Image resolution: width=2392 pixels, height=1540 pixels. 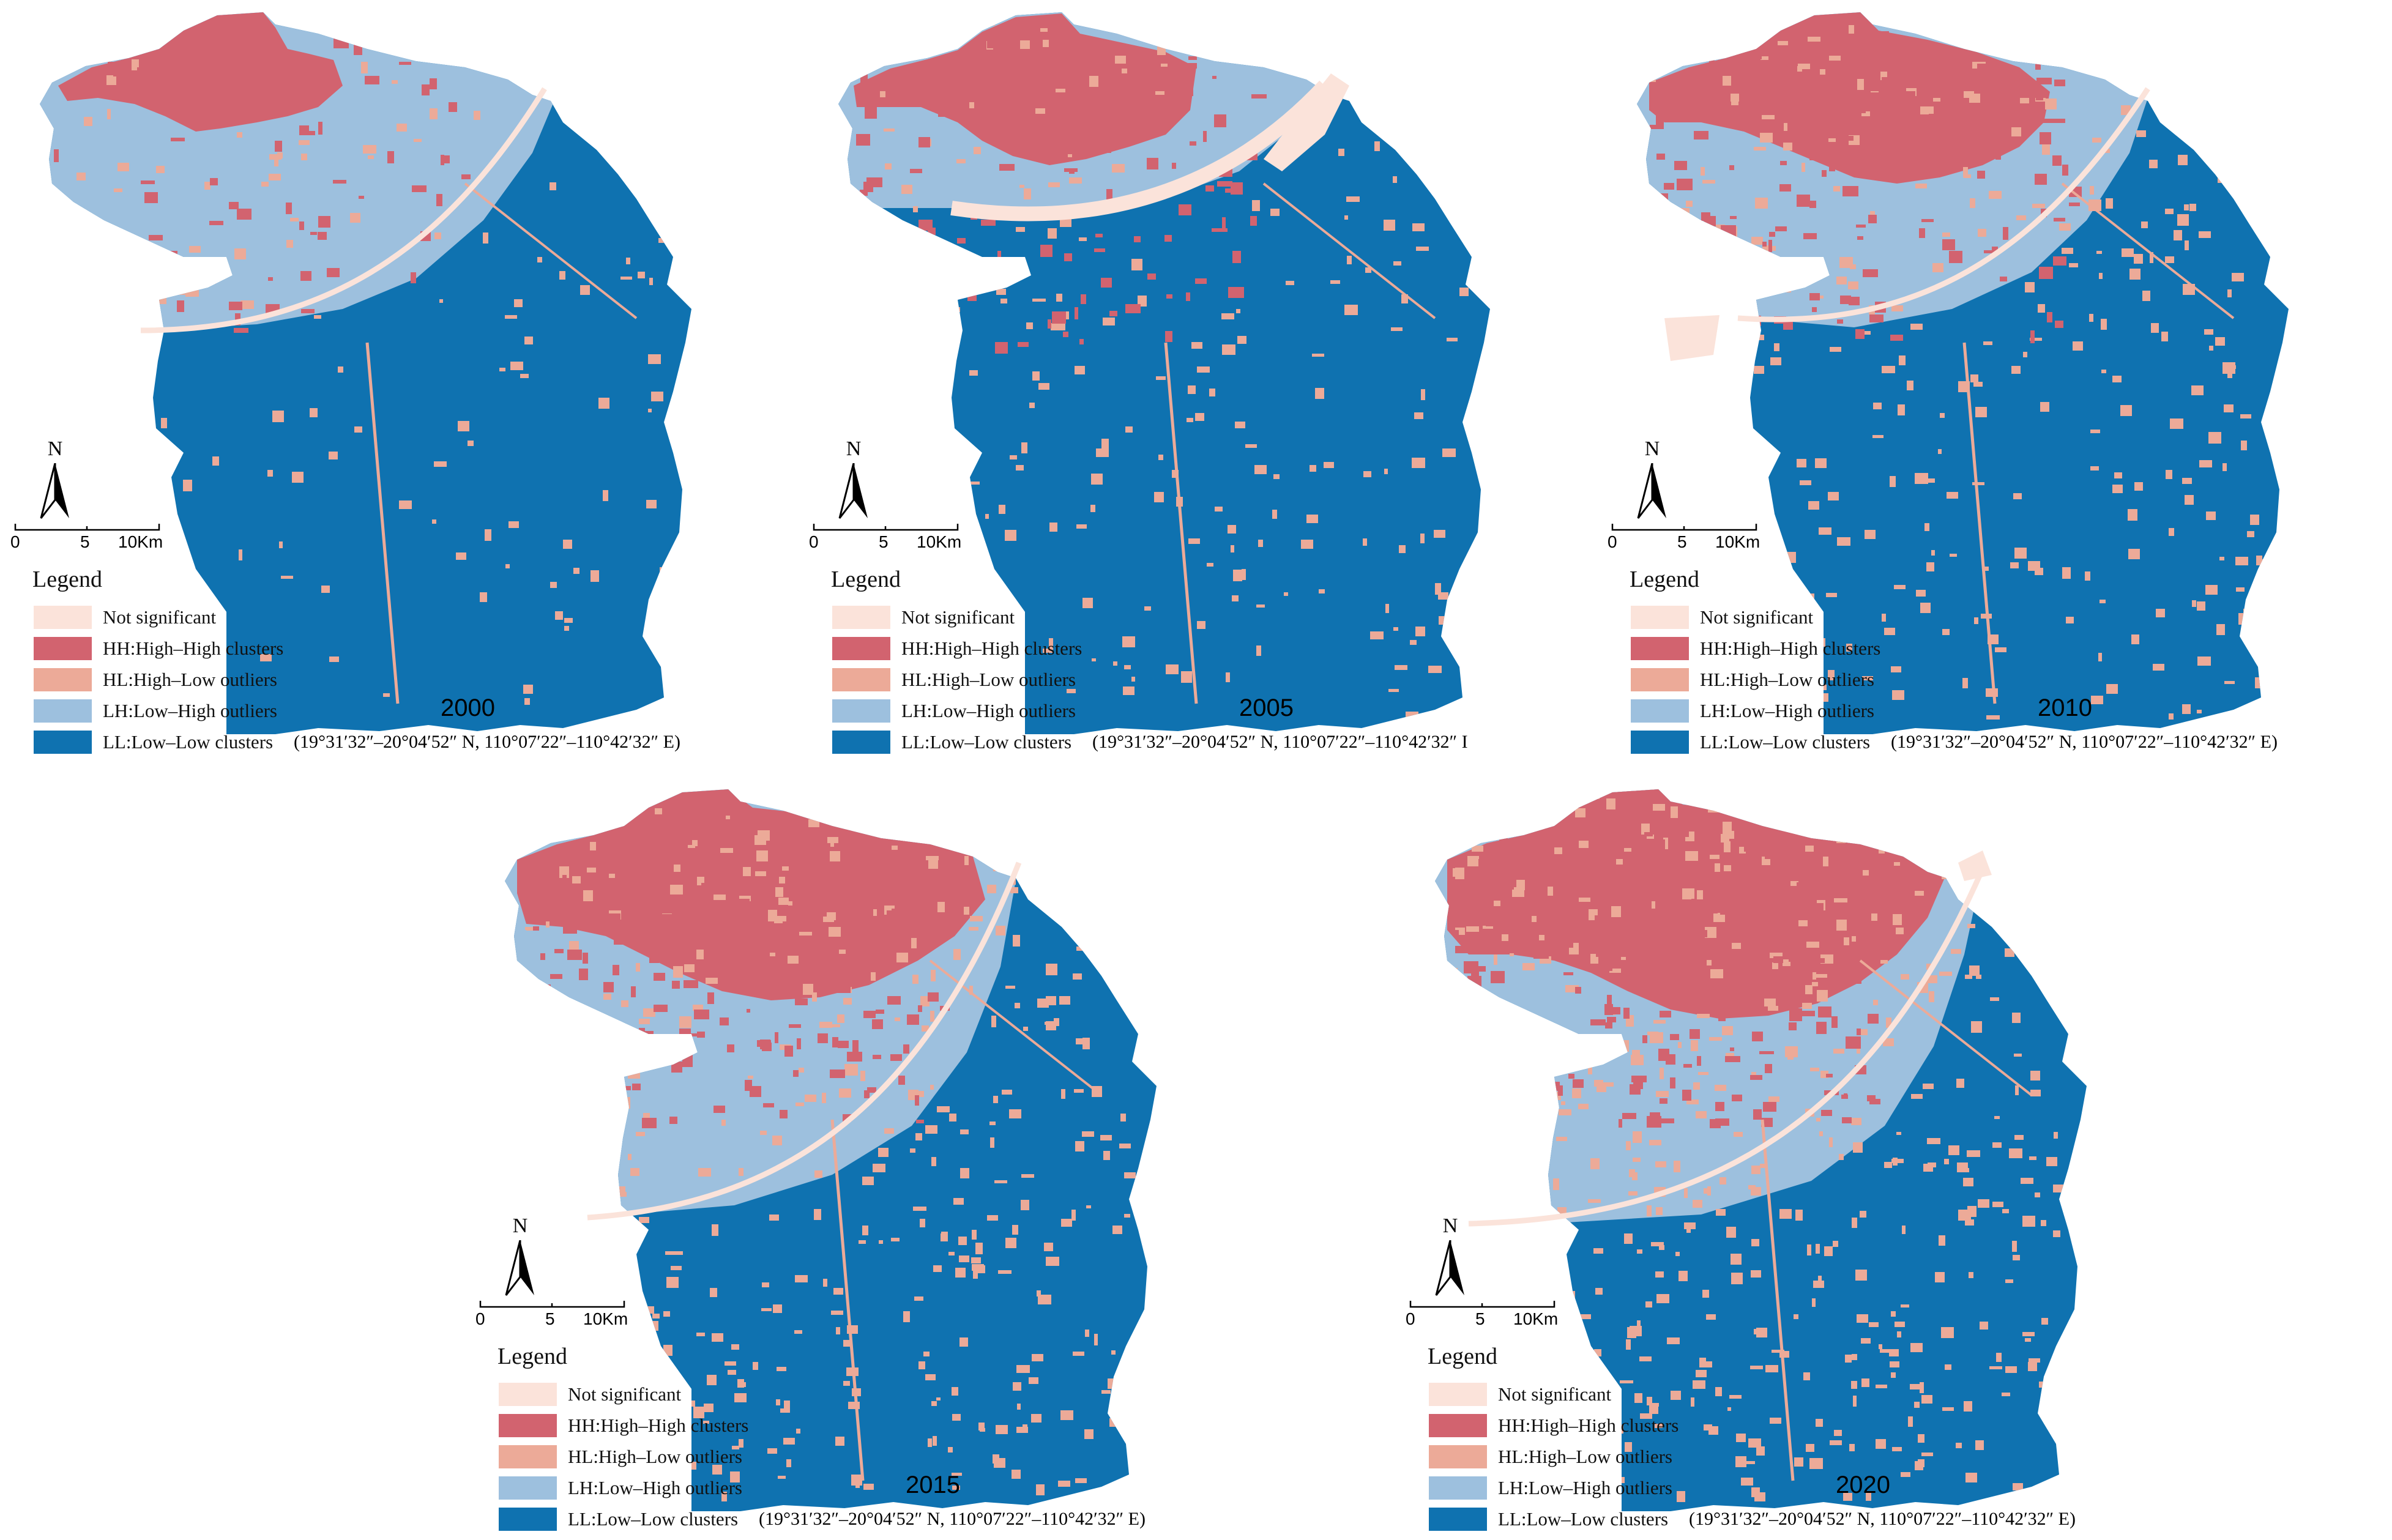 I want to click on year-label: 2010, so click(x=2065, y=707).